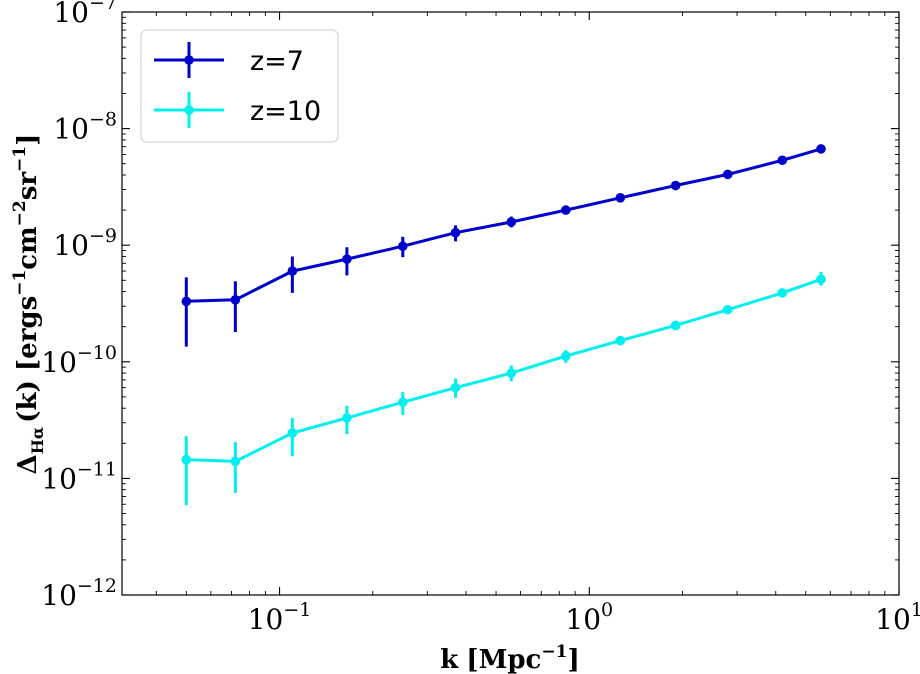 The width and height of the screenshot is (920, 674). I want to click on y-axis-label-sup1: −1, so click(20, 283).